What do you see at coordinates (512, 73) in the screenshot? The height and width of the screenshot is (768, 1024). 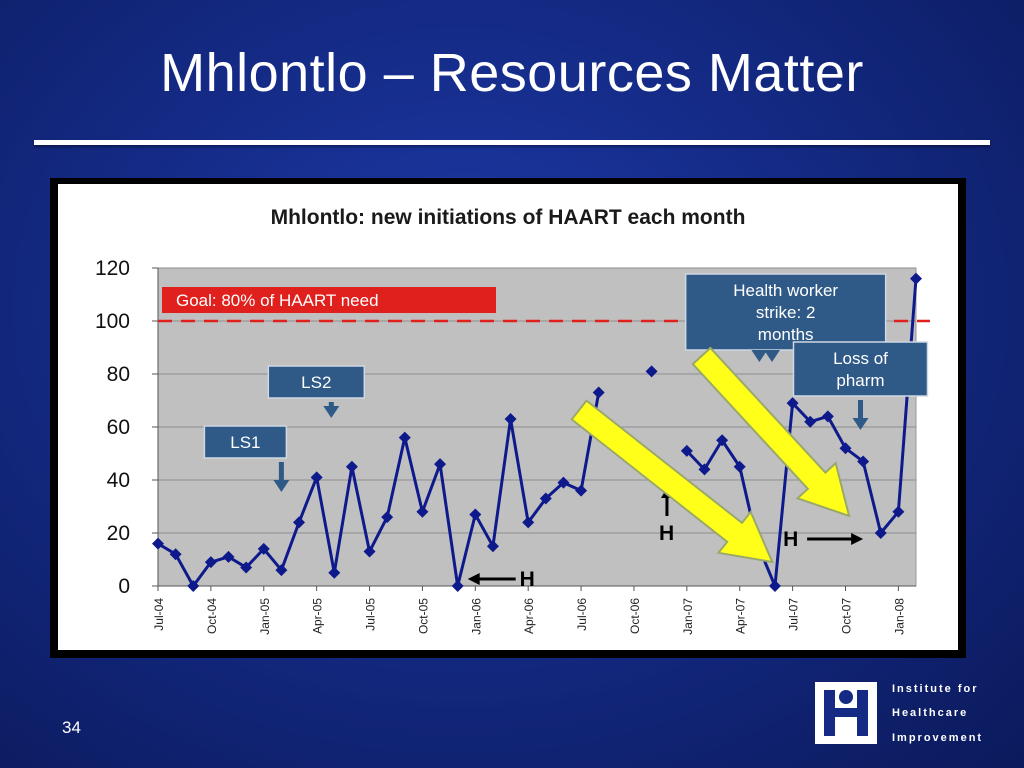 I see `slide-title: Mhlontlo – Resources Matter` at bounding box center [512, 73].